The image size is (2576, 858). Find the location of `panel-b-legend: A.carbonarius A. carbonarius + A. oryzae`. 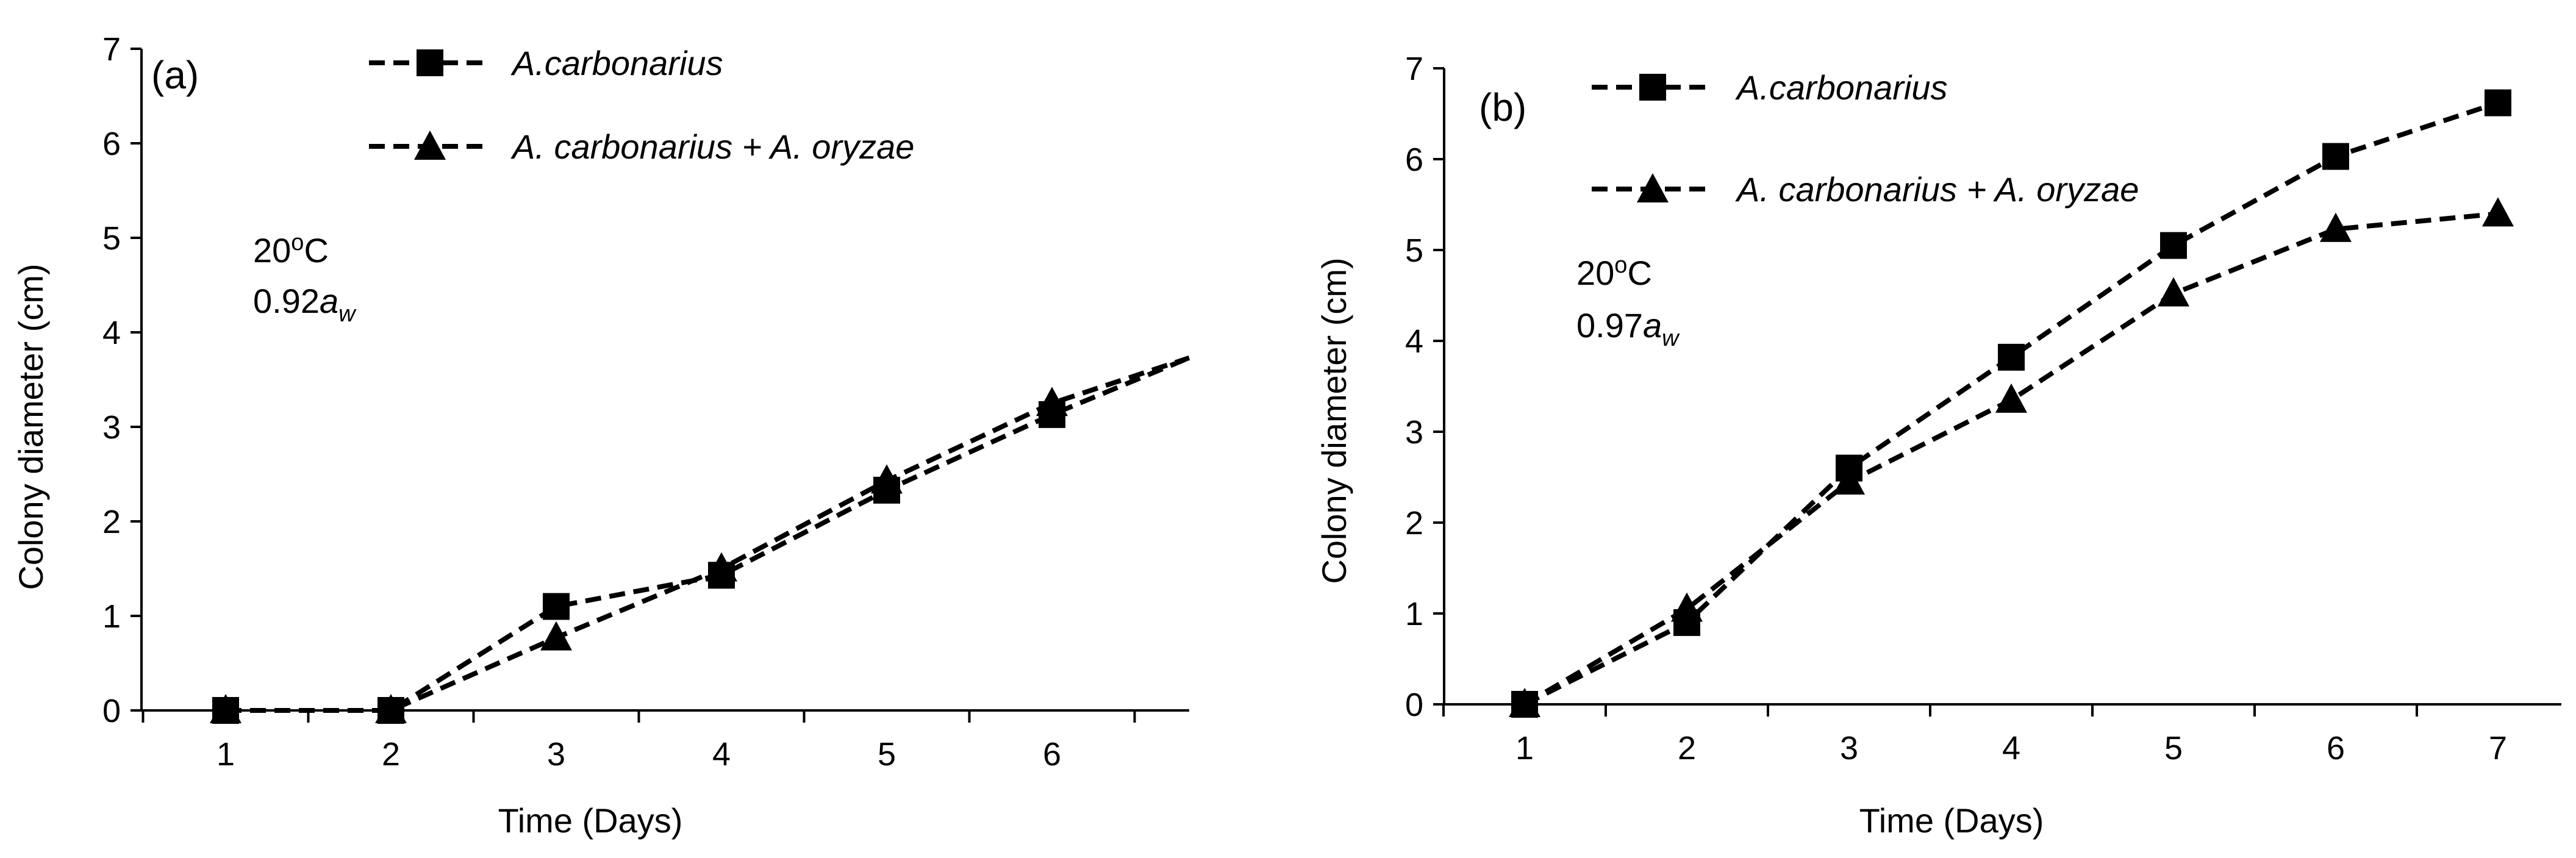

panel-b-legend: A.carbonarius A. carbonarius + A. oryzae is located at coordinates (1865, 138).